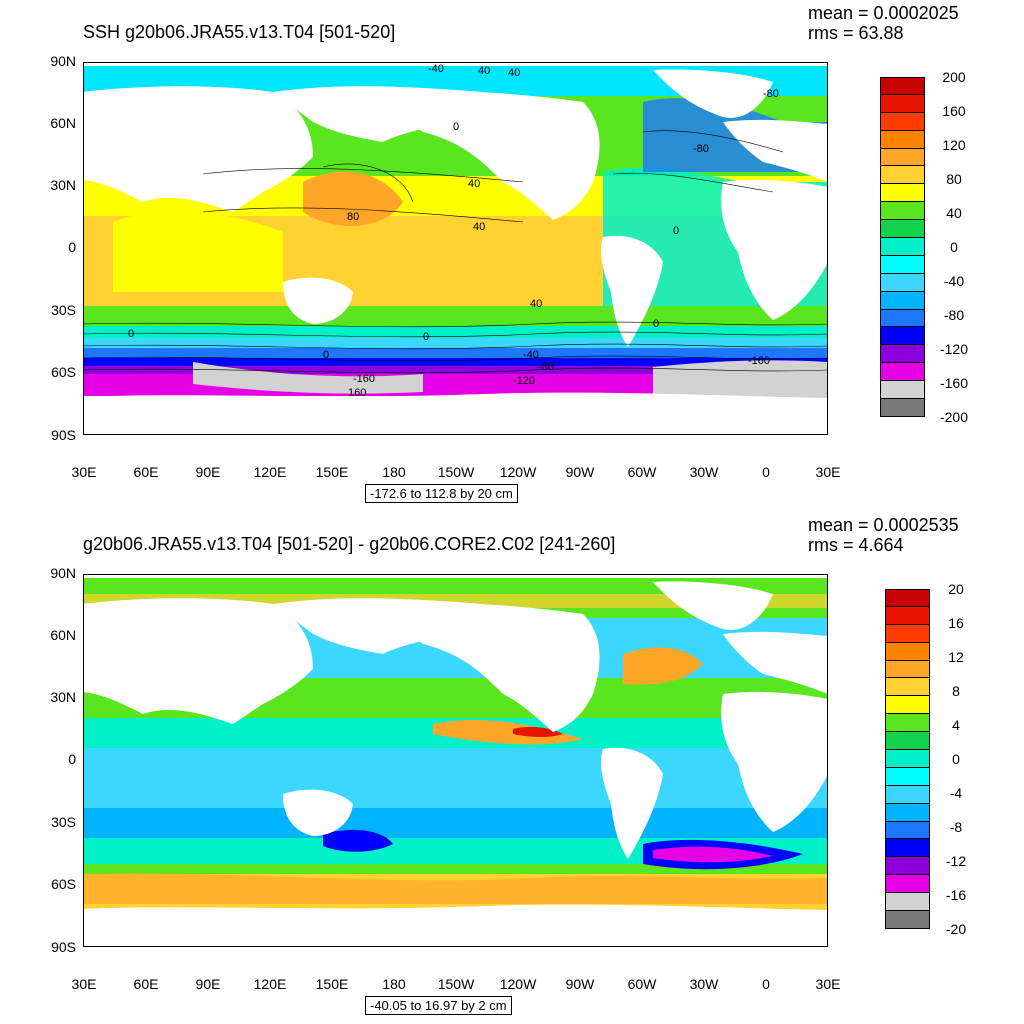 This screenshot has width=1024, height=1024. I want to click on lon-label: 60E, so click(146, 984).